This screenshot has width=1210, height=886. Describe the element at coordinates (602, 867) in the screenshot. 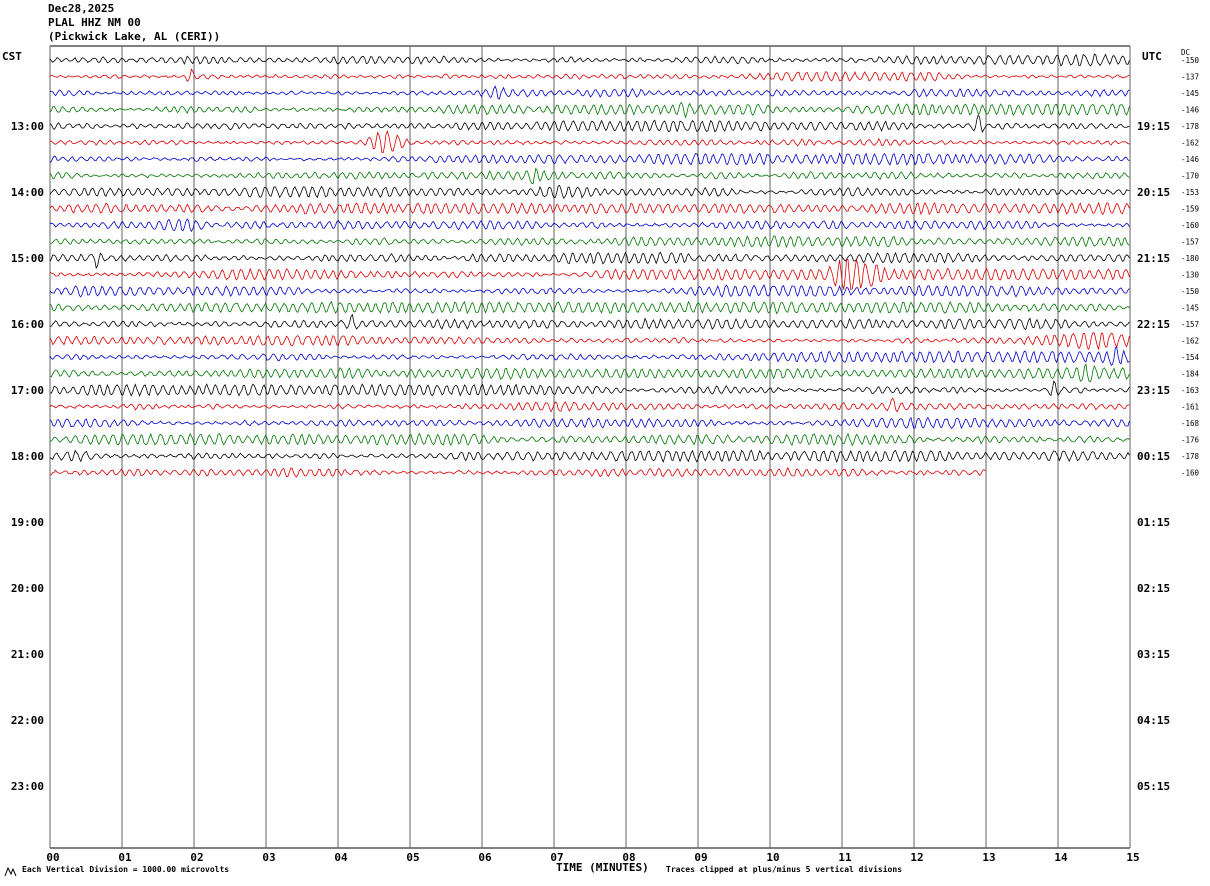

I see `x-axis-title: TIME (MINUTES)` at that location.